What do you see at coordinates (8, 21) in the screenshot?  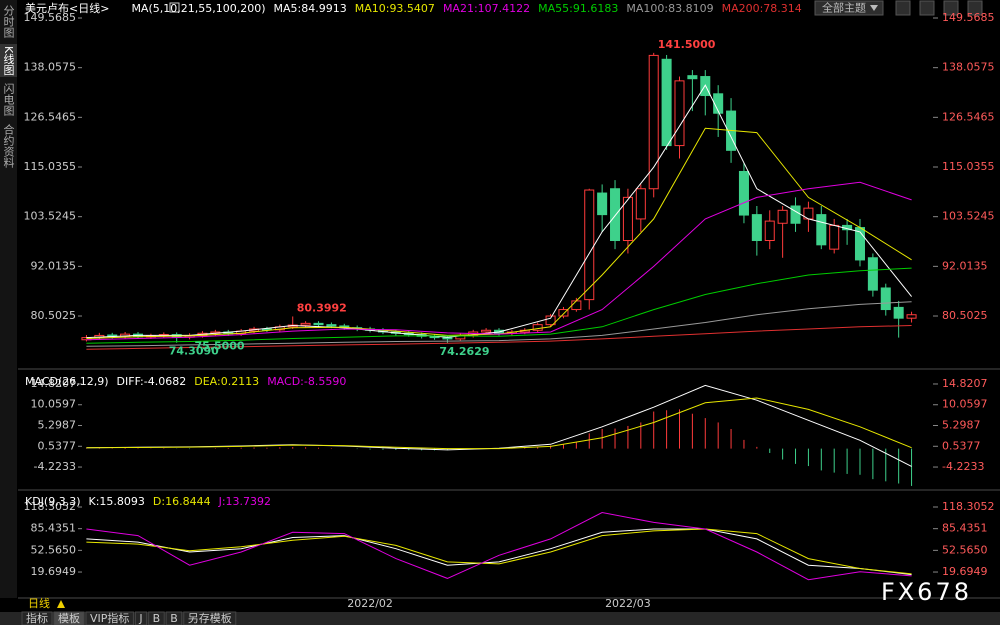 I see `sidebar-tab: 分时图` at bounding box center [8, 21].